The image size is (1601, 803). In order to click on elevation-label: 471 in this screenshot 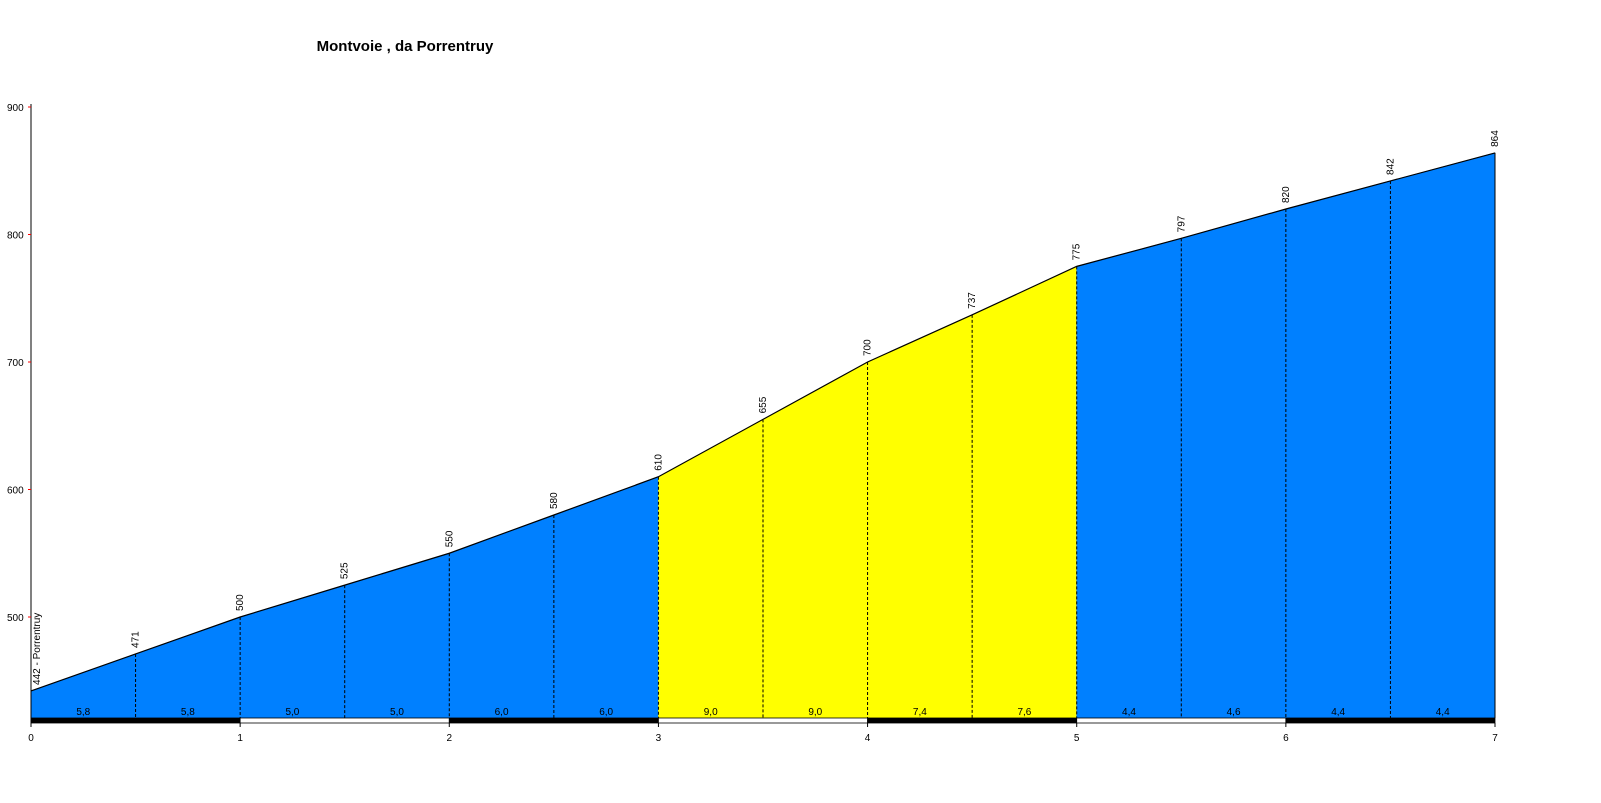, I will do `click(136, 639)`.